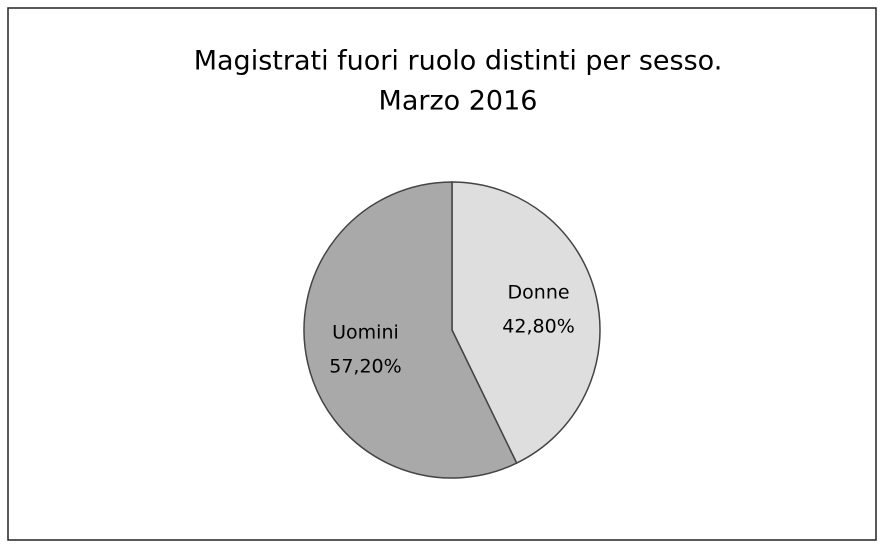  What do you see at coordinates (365, 366) in the screenshot?
I see `slice-value-label: 57,20%` at bounding box center [365, 366].